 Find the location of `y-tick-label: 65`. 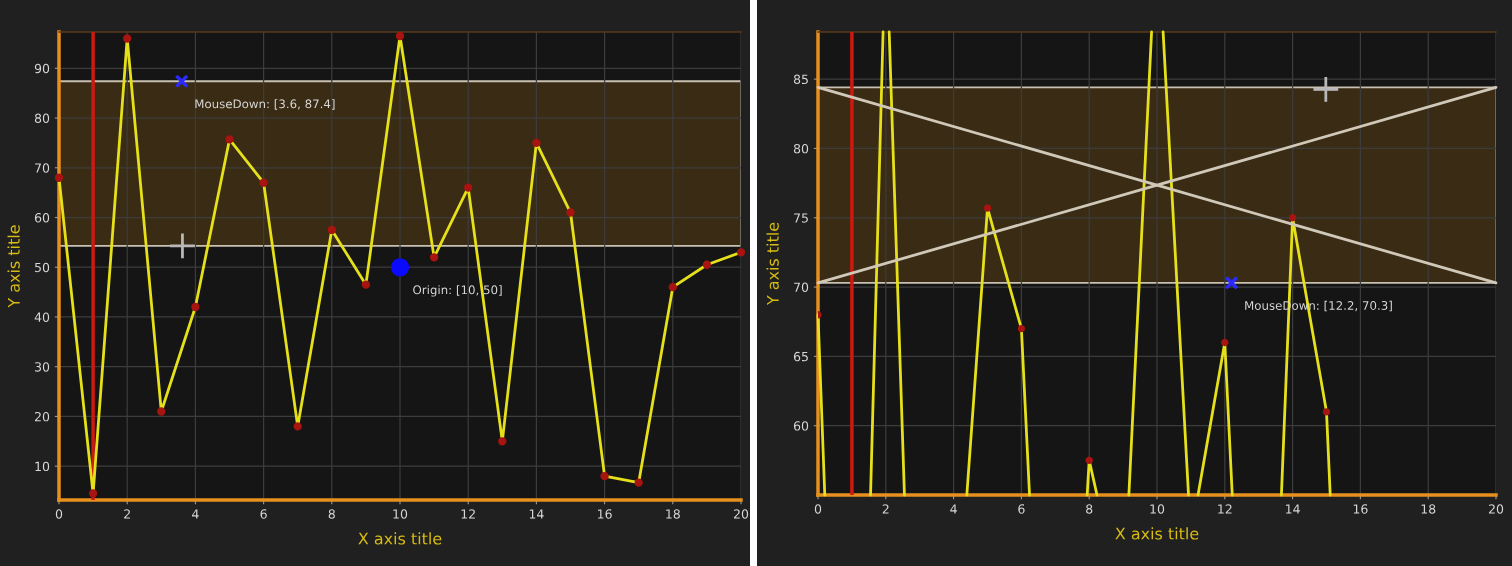

y-tick-label: 65 is located at coordinates (800, 356).